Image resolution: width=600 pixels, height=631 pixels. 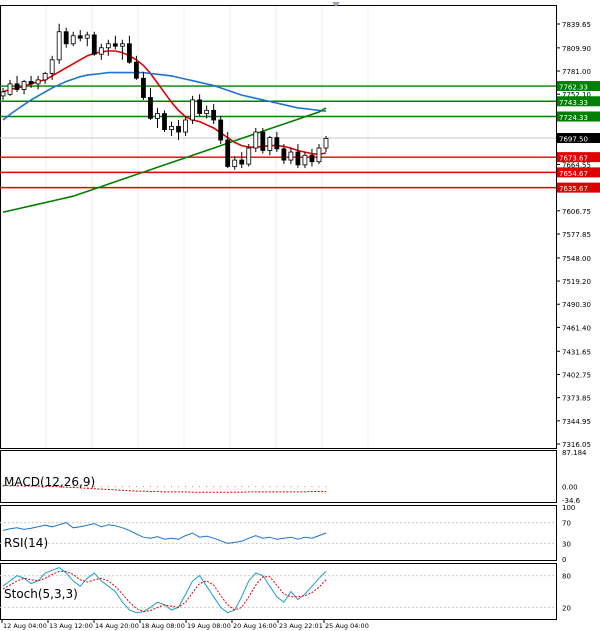 I want to click on rsi-tick-label: 100, so click(x=568, y=508).